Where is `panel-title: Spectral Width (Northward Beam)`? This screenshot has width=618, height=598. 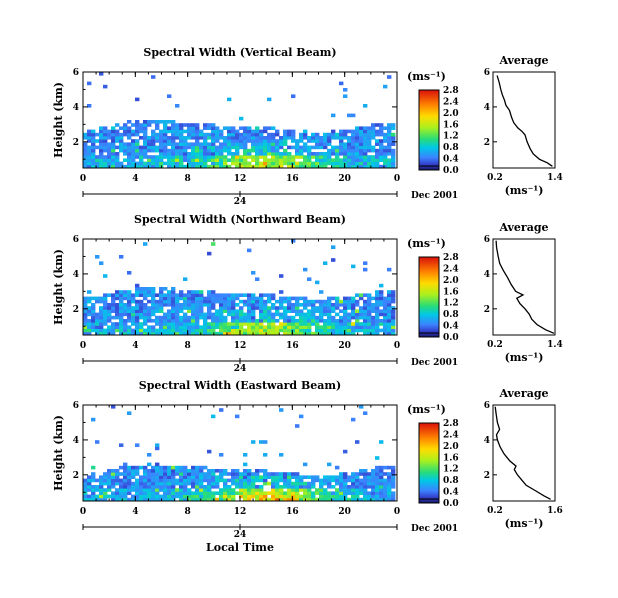
panel-title: Spectral Width (Northward Beam) is located at coordinates (240, 219).